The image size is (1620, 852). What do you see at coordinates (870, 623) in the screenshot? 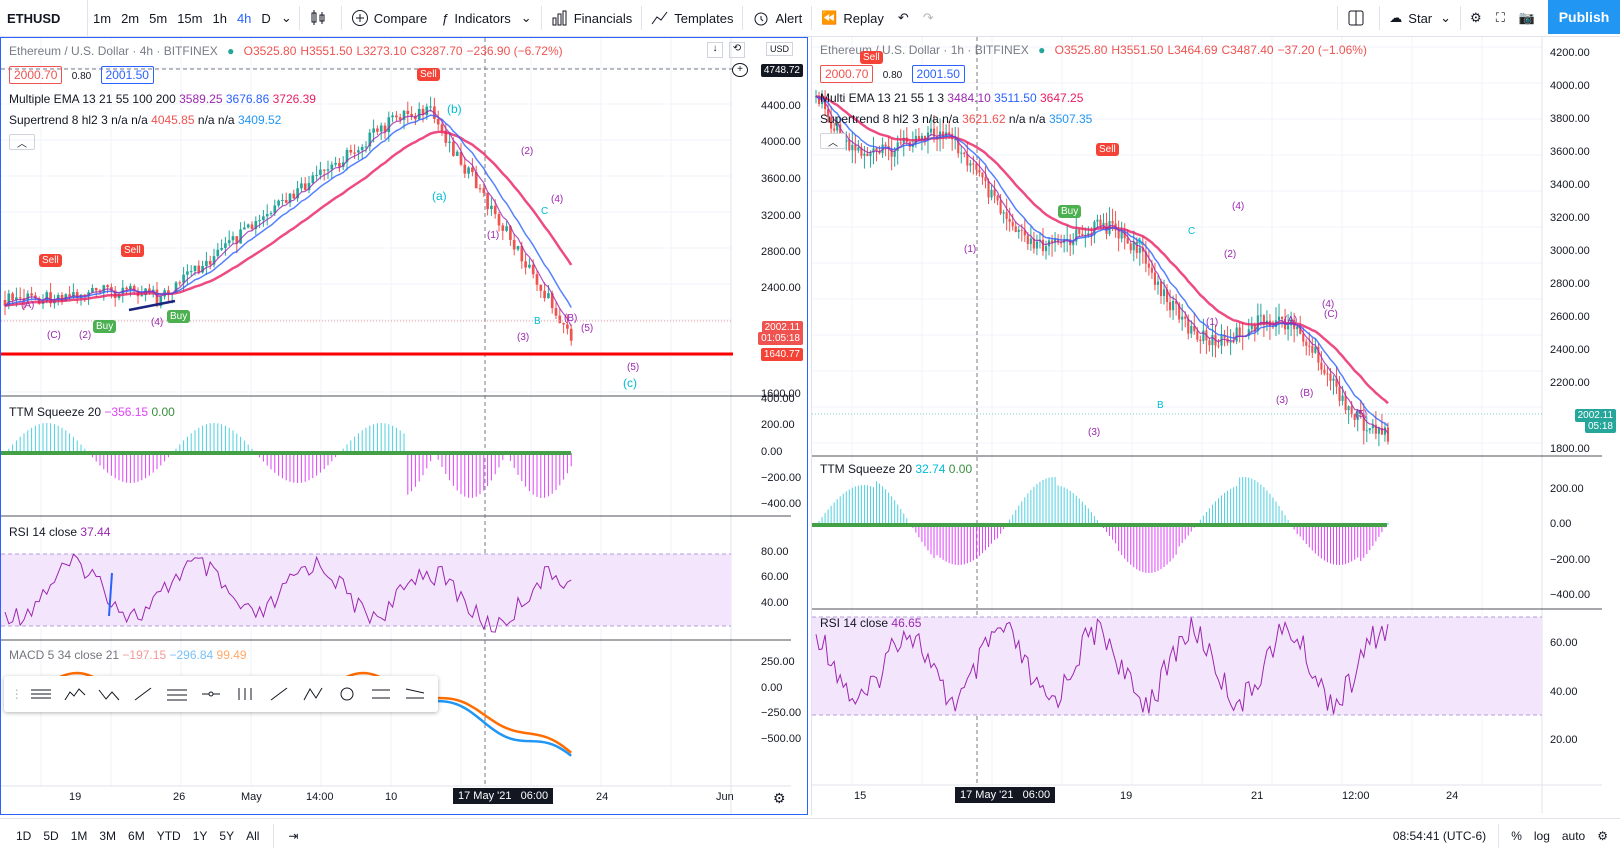
I see `rsi-legend: RSI 14 close 46.65` at bounding box center [870, 623].